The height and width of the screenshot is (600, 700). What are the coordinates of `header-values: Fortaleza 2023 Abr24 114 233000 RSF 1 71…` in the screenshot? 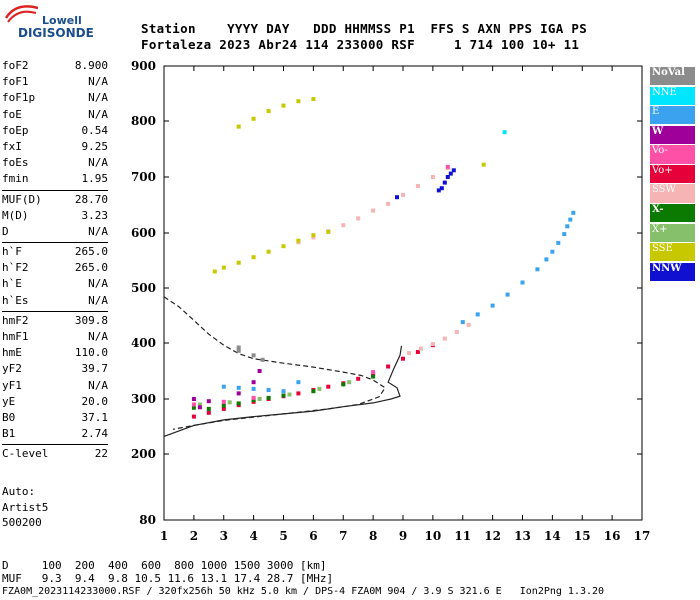 It's located at (360, 44).